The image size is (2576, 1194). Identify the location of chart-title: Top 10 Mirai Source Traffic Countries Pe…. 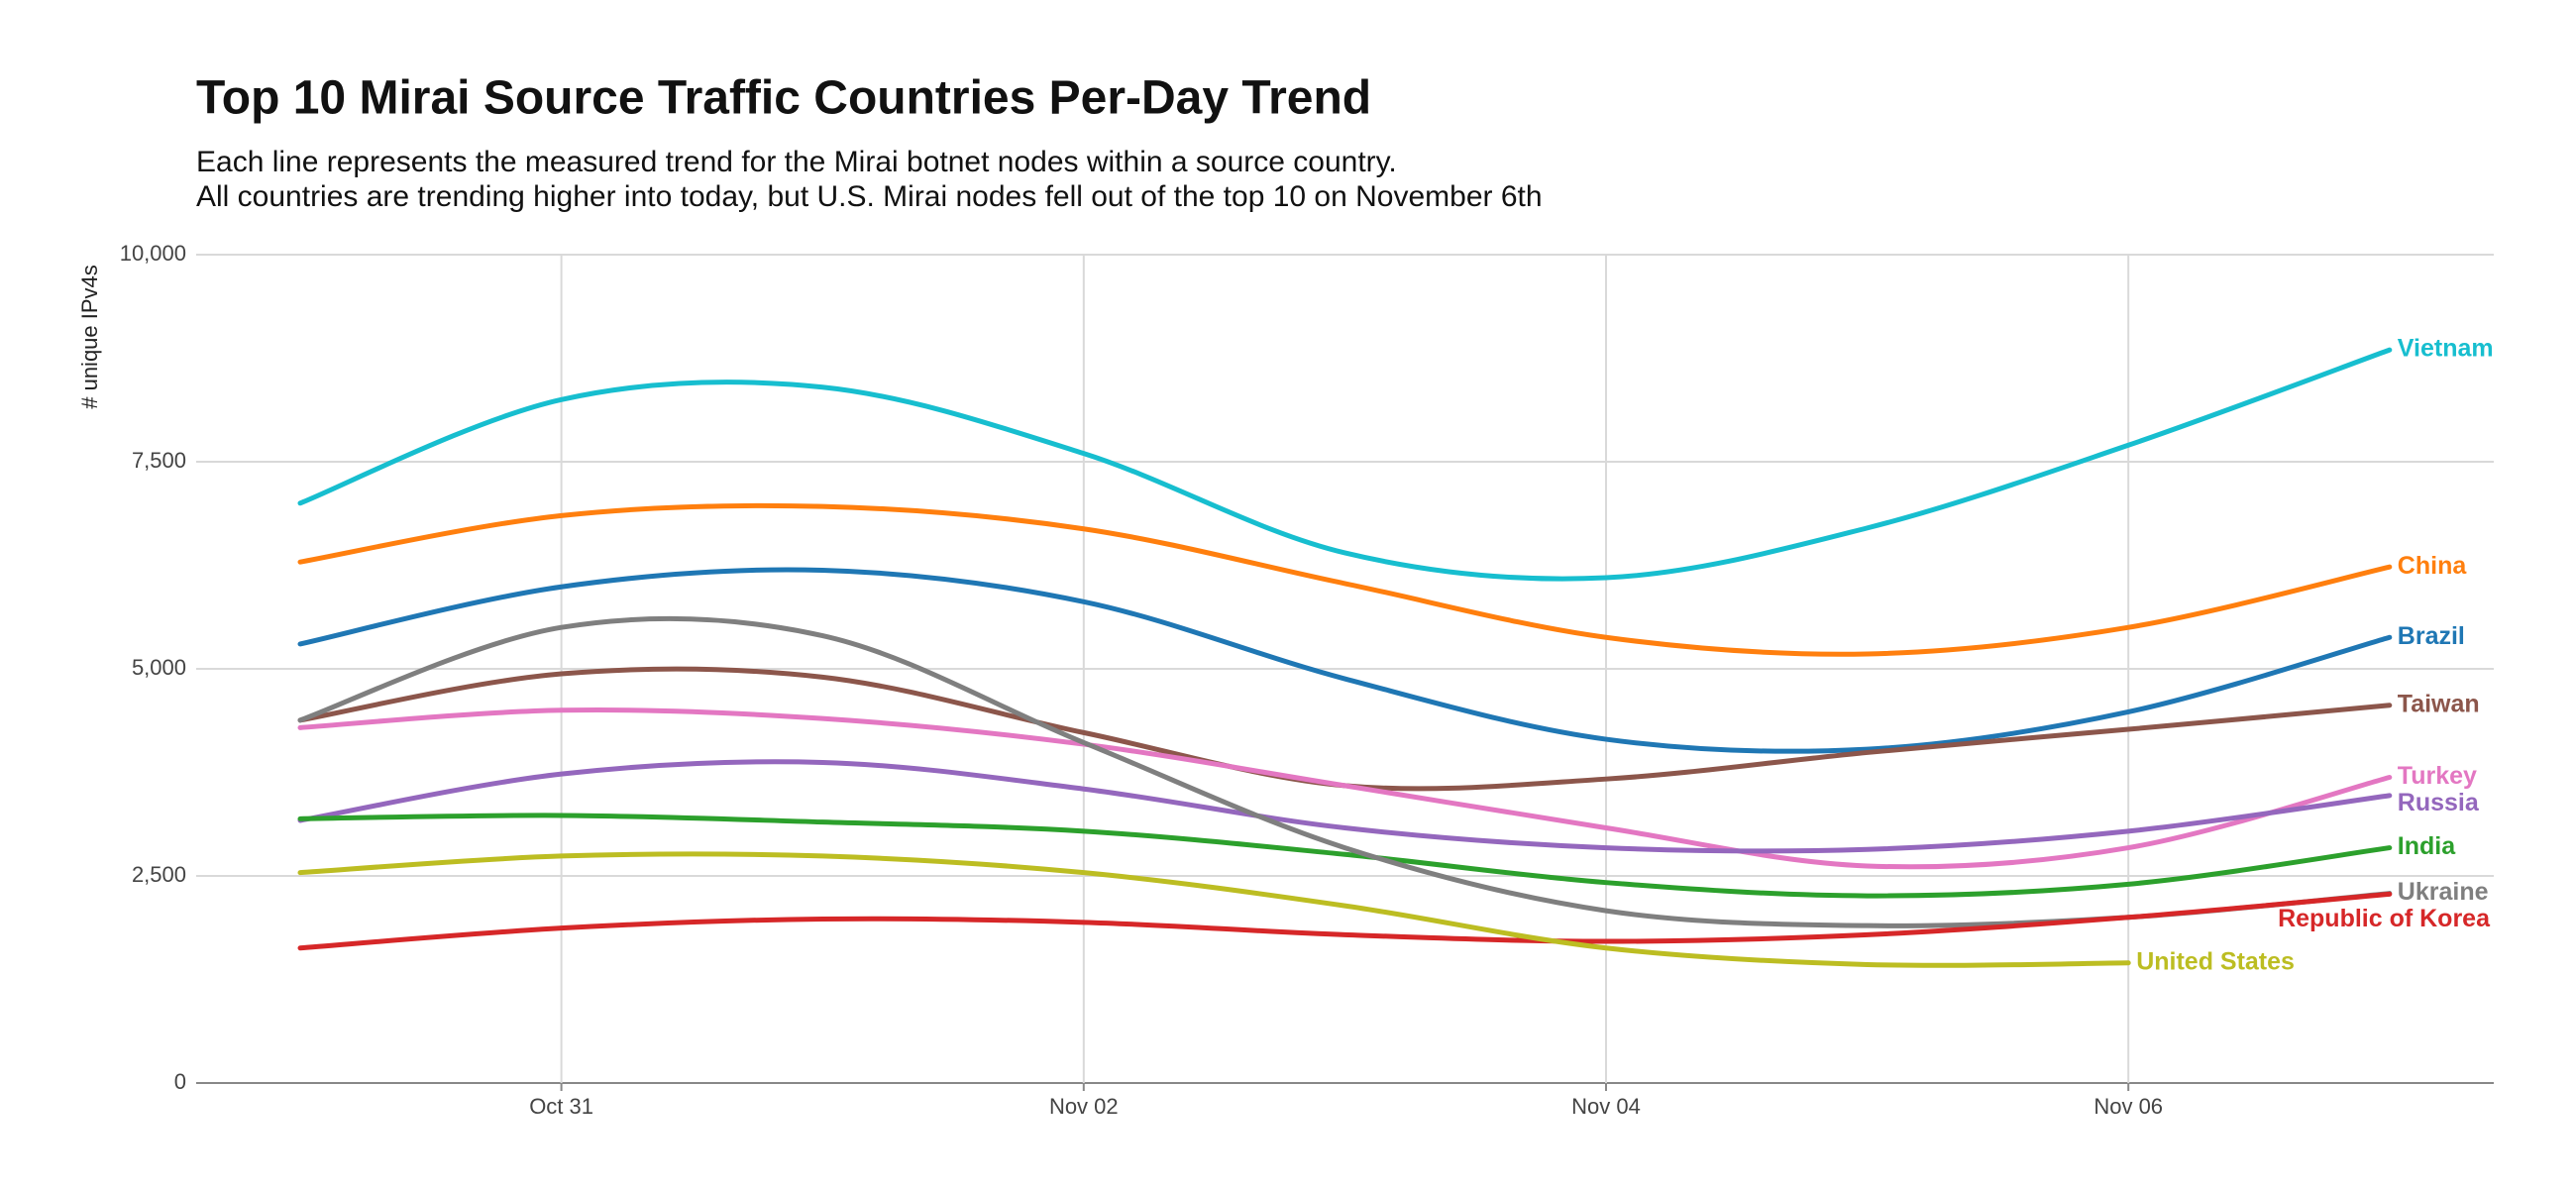
(783, 98).